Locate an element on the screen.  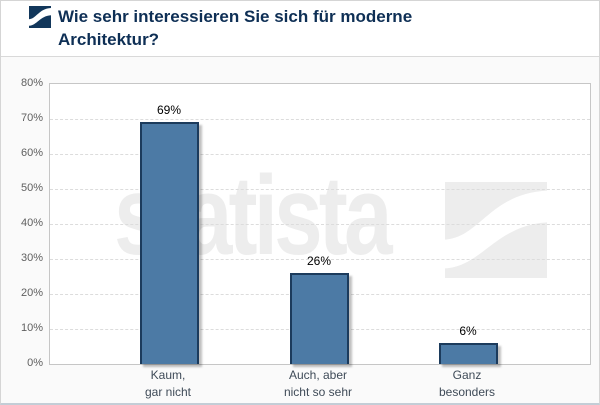
bar-value-label: 6% is located at coordinates (468, 331).